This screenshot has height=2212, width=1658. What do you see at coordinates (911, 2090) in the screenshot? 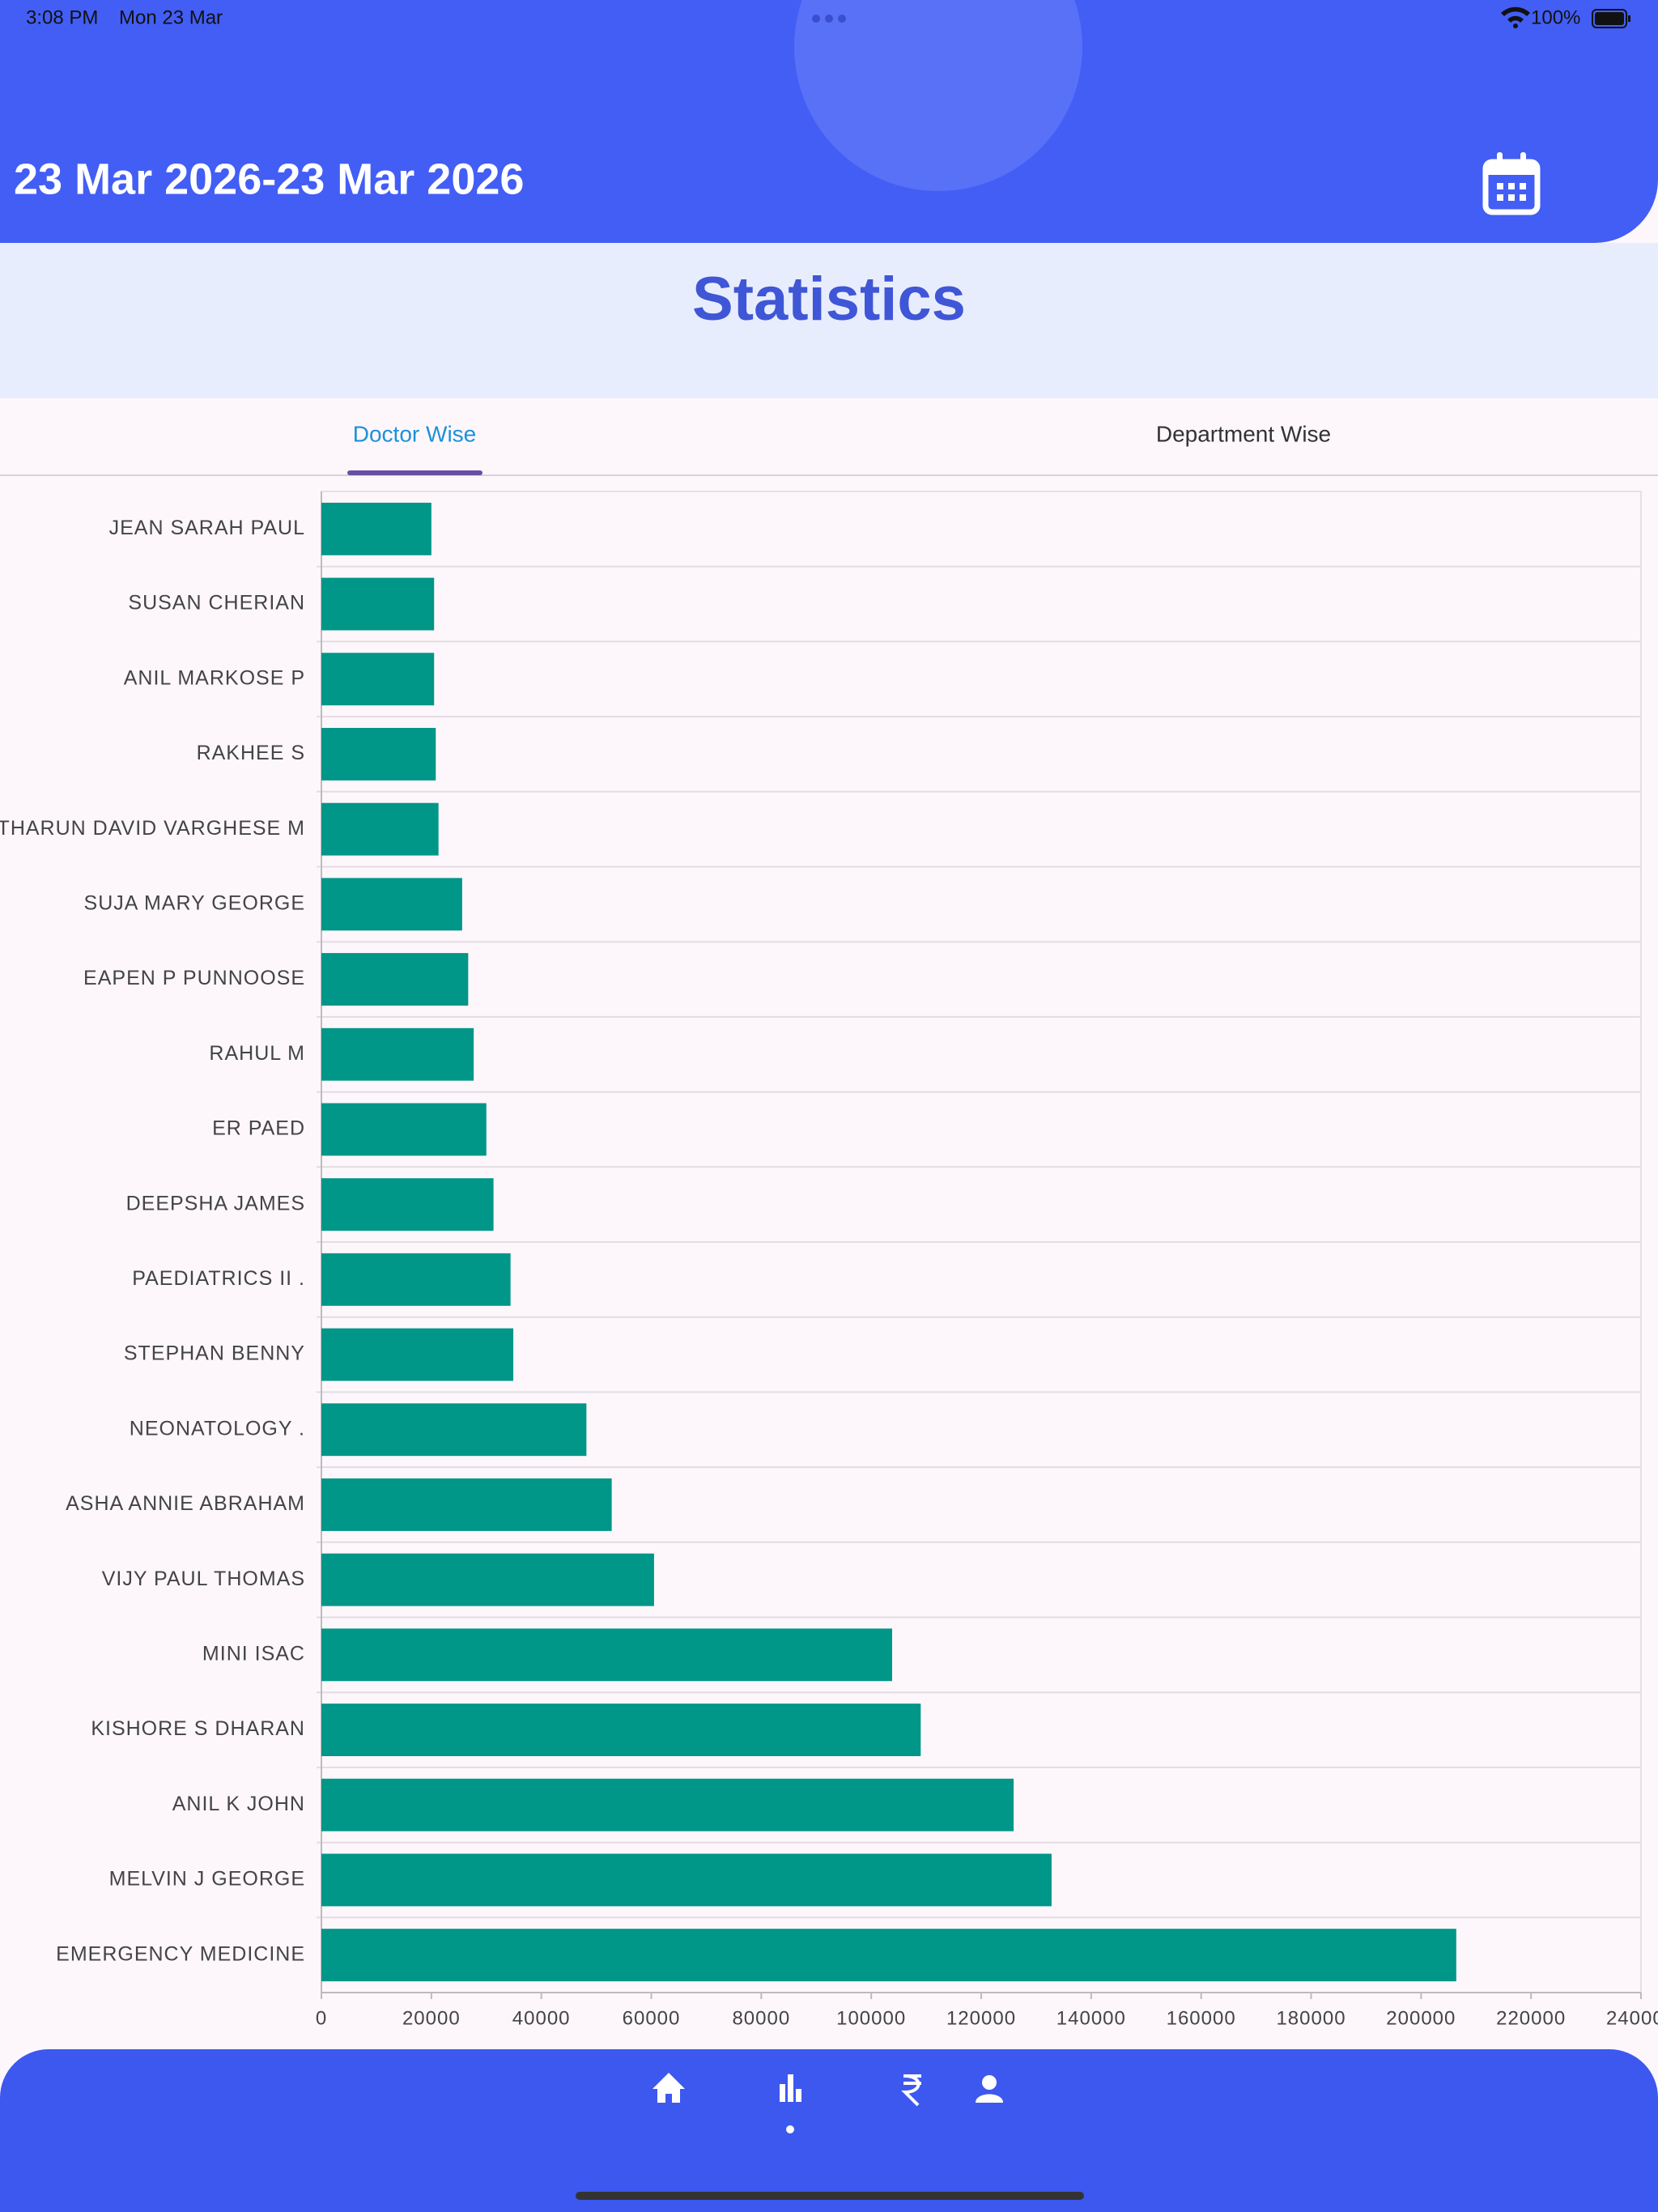
I see `payments-button` at bounding box center [911, 2090].